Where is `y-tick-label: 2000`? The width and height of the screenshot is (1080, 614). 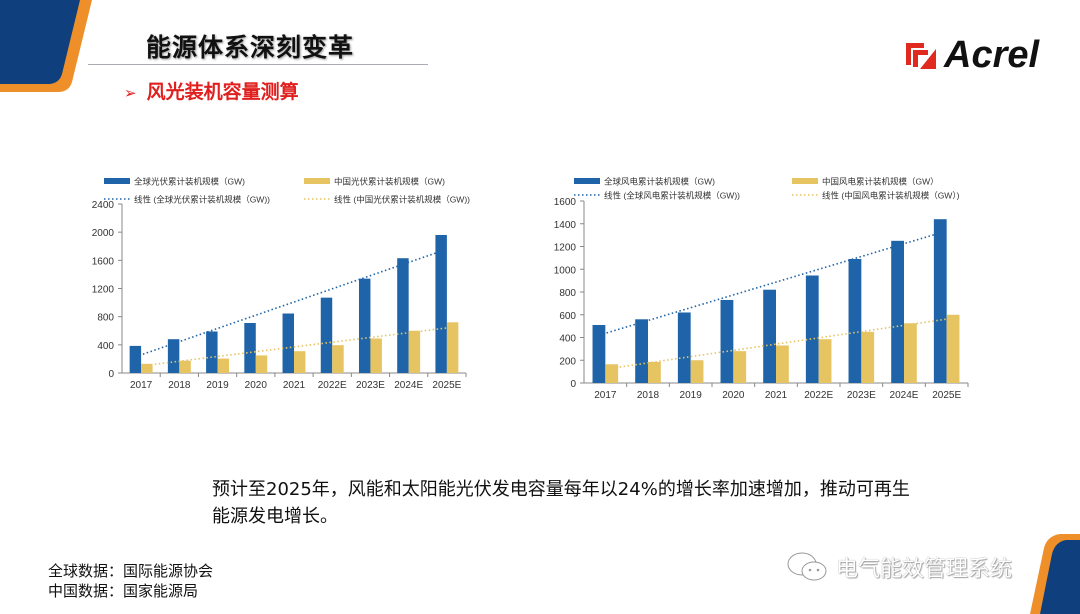
y-tick-label: 2000 is located at coordinates (103, 233).